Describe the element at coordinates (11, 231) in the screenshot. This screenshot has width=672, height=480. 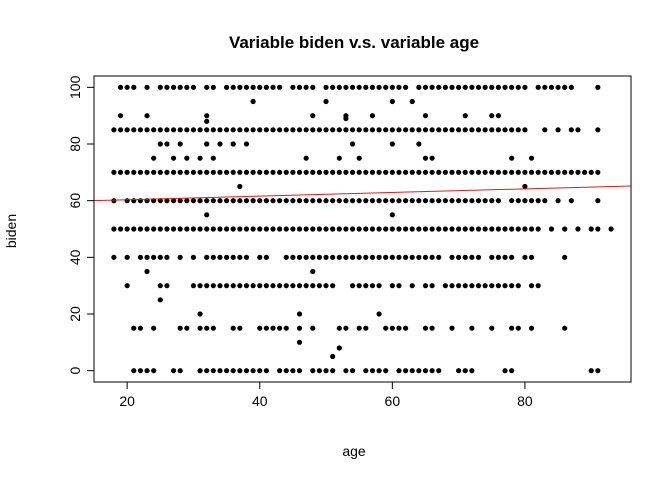
I see `y-axis-label: biden` at that location.